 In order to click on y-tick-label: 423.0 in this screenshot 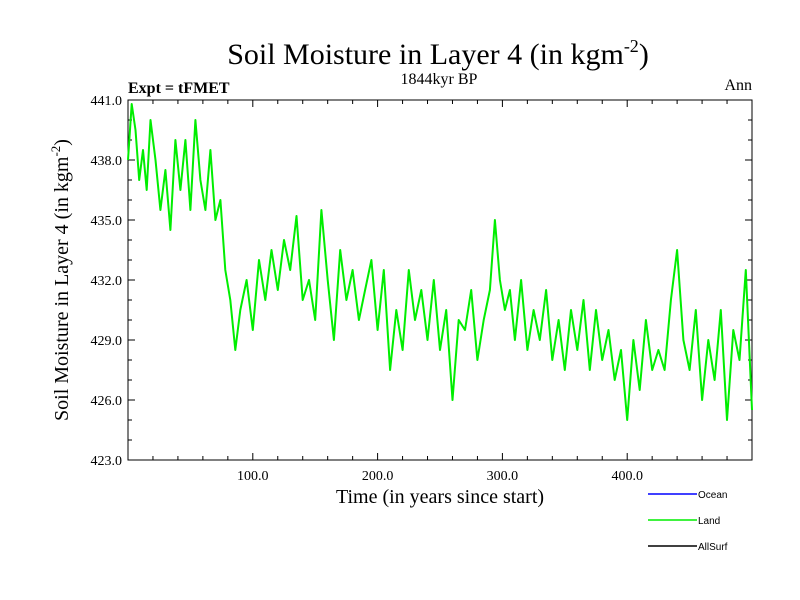, I will do `click(107, 461)`.